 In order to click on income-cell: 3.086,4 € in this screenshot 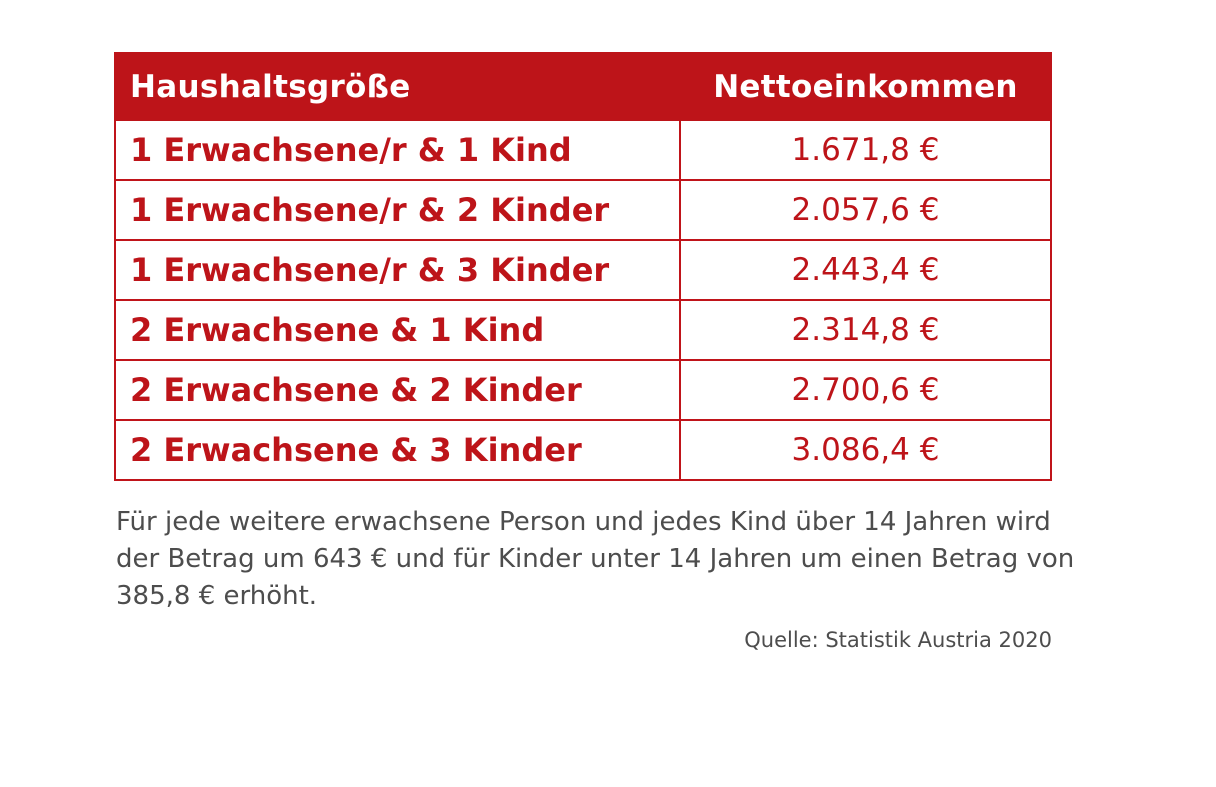, I will do `click(865, 450)`.